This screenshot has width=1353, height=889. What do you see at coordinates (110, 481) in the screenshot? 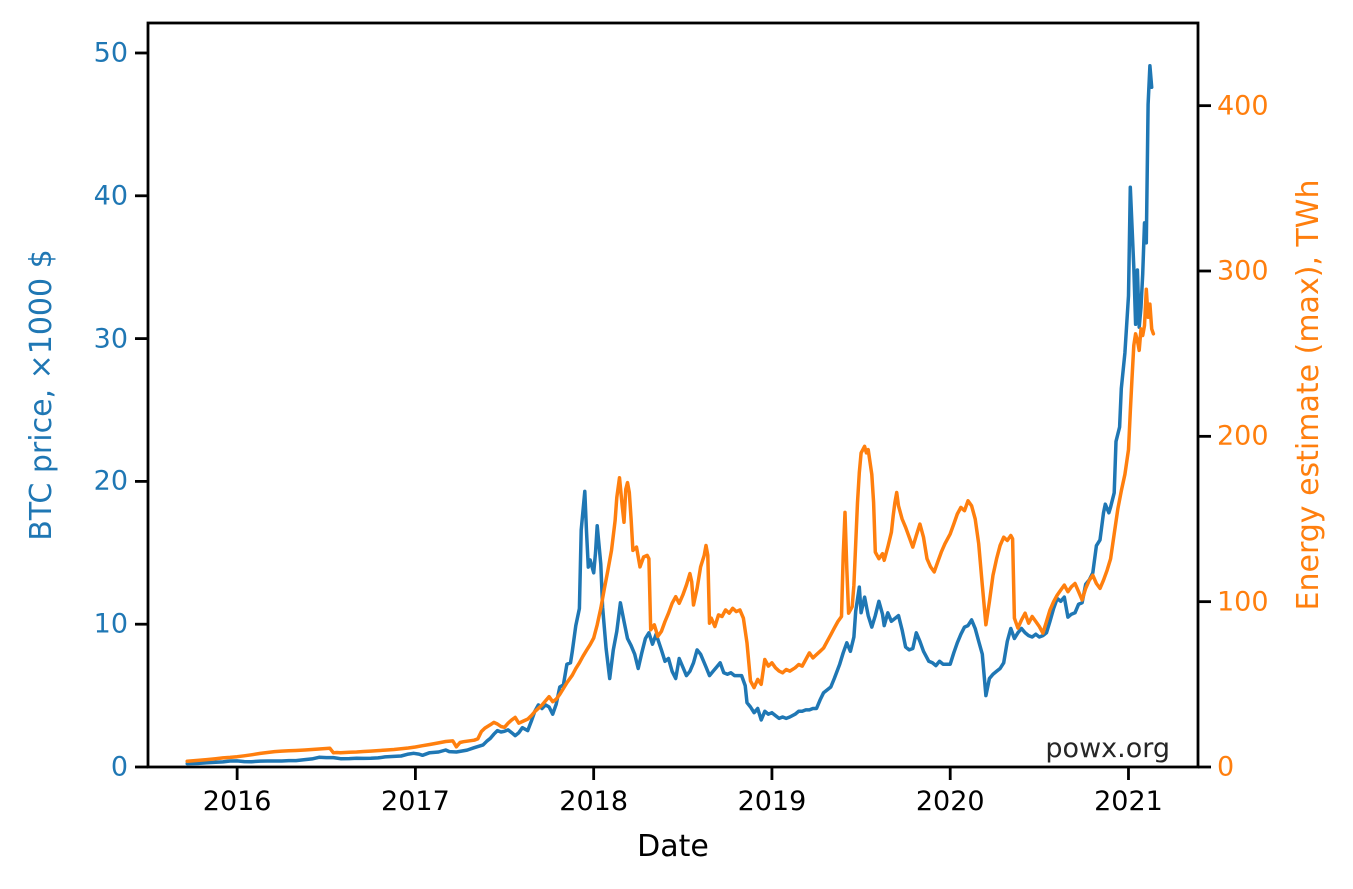
I see `left-tick-label-20: 20` at bounding box center [110, 481].